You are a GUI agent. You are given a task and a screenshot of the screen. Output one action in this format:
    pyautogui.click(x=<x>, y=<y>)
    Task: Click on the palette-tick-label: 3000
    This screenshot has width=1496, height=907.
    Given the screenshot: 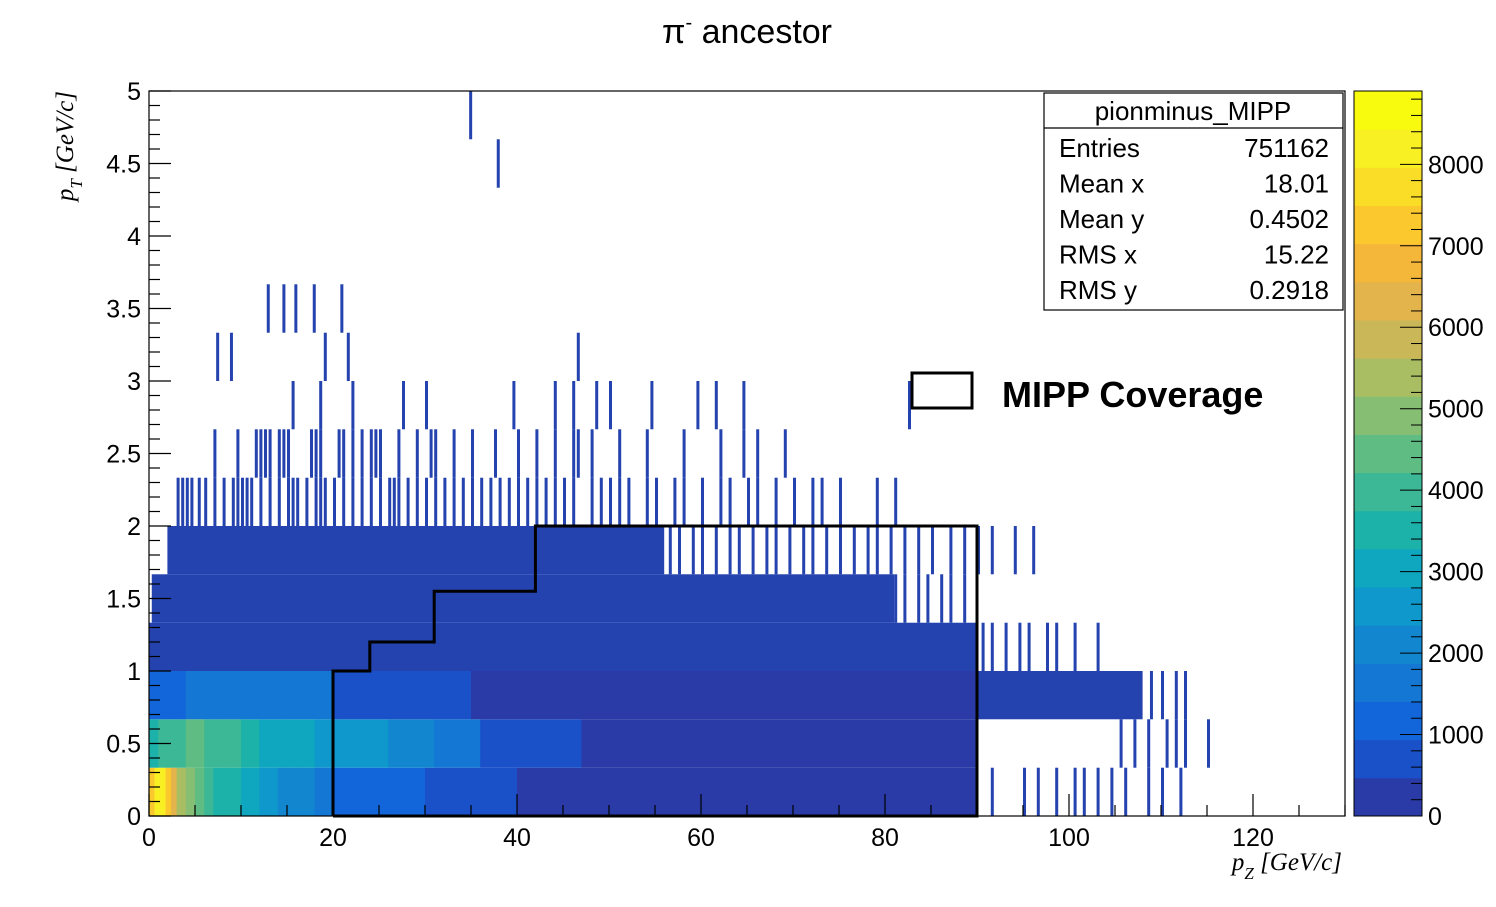 What is the action you would take?
    pyautogui.click(x=1456, y=573)
    